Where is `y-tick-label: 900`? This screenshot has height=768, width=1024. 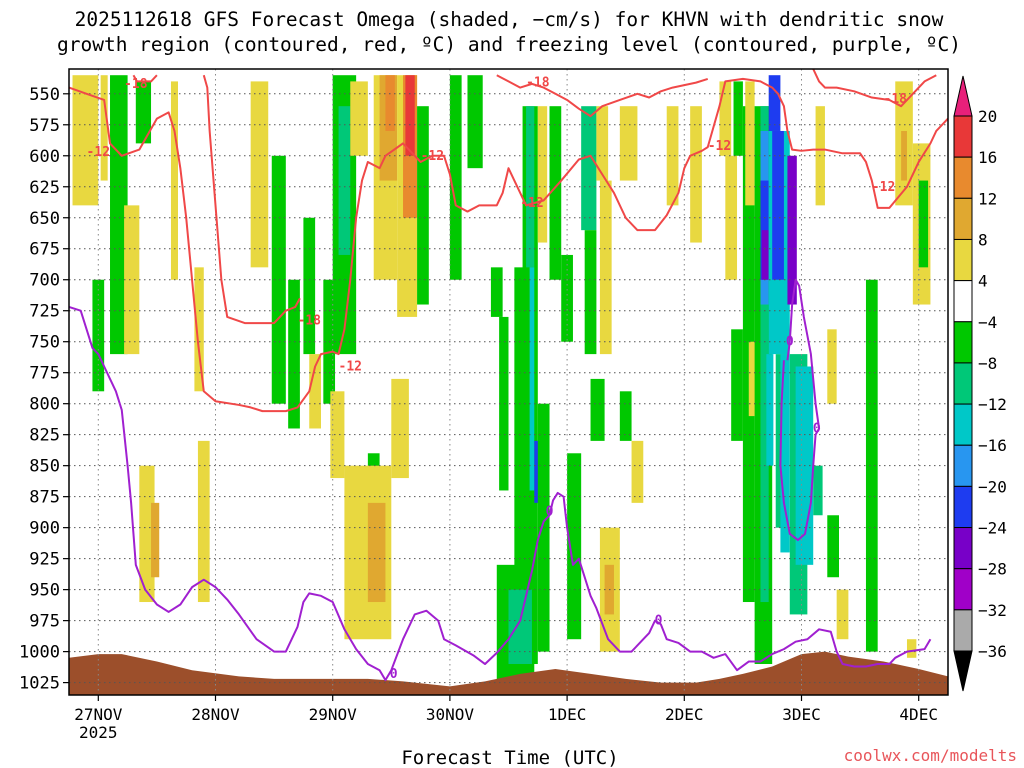 y-tick-label: 900 is located at coordinates (44, 529).